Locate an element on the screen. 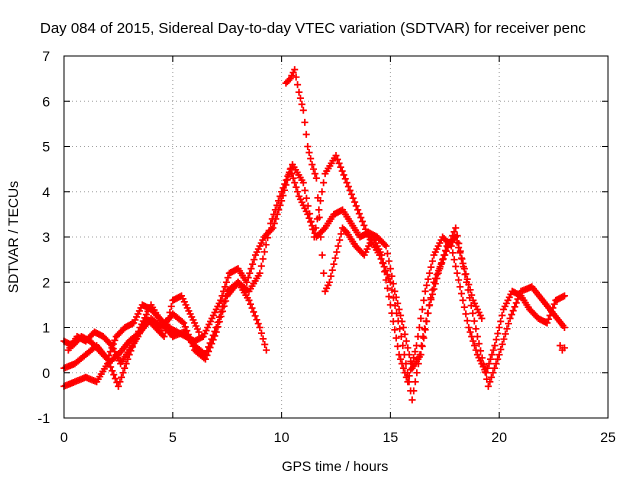  y-tick-label: 0 is located at coordinates (46, 373).